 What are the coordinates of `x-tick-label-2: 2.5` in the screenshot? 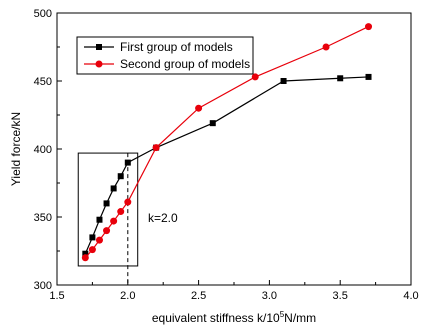 It's located at (198, 296).